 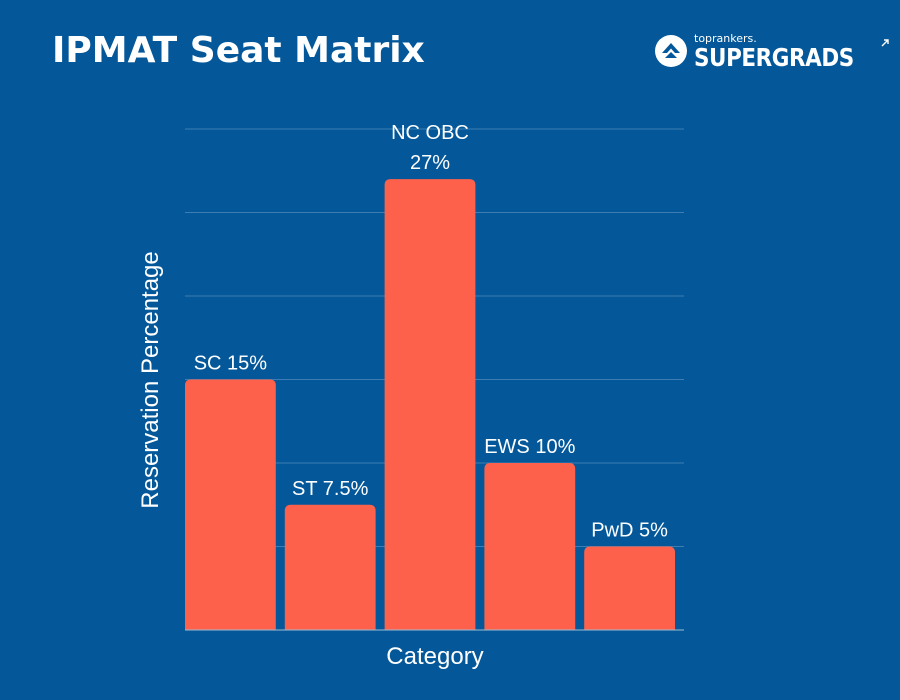 I want to click on data-label: EWS 10%, so click(x=529, y=447).